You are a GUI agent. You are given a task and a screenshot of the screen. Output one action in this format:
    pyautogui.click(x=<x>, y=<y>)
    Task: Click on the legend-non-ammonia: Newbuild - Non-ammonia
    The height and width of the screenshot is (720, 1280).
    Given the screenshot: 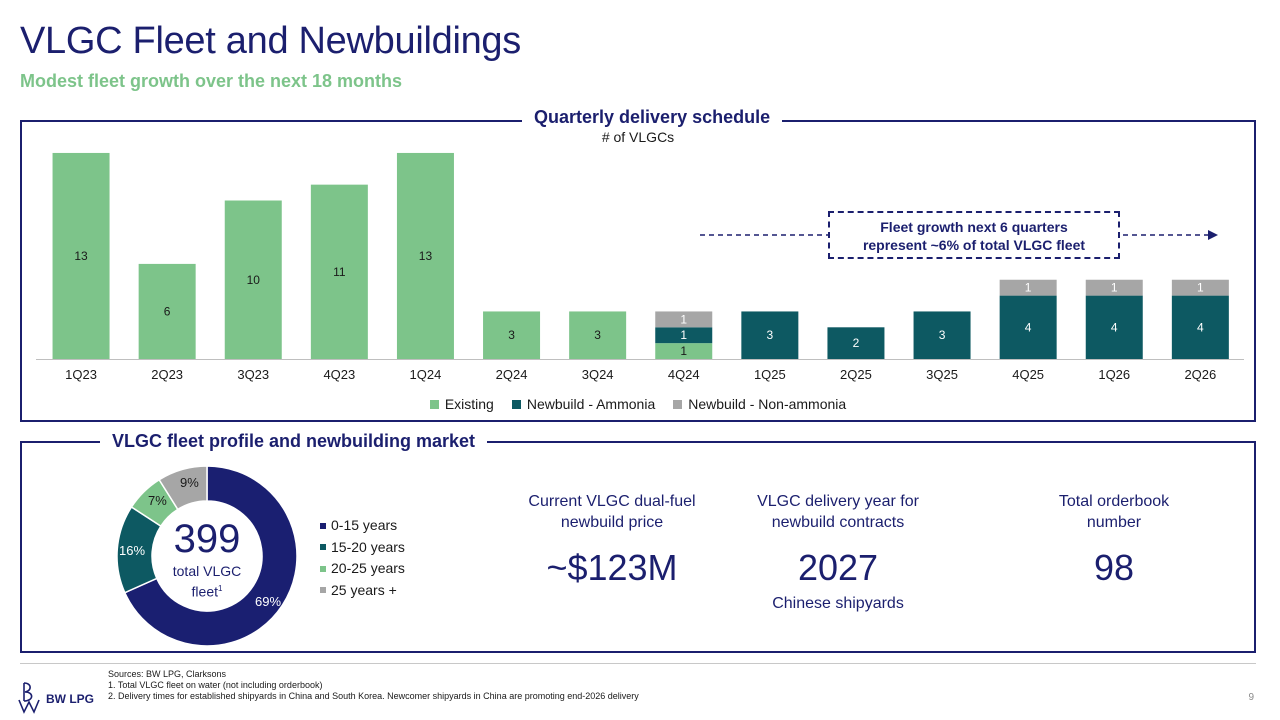 What is the action you would take?
    pyautogui.click(x=759, y=404)
    